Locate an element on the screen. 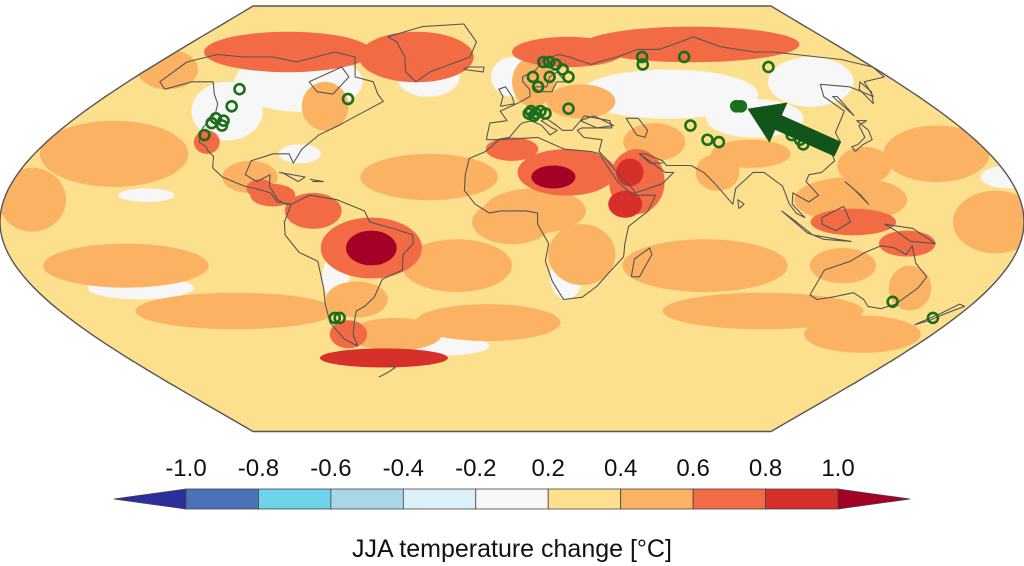 The image size is (1024, 566). colorbar-tick-label: -0.4 is located at coordinates (403, 468).